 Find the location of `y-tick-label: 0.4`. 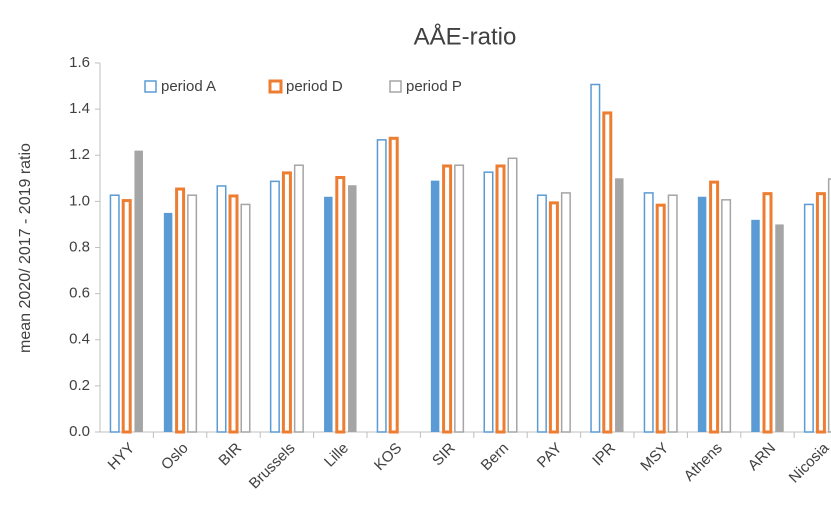

y-tick-label: 0.4 is located at coordinates (79, 339).